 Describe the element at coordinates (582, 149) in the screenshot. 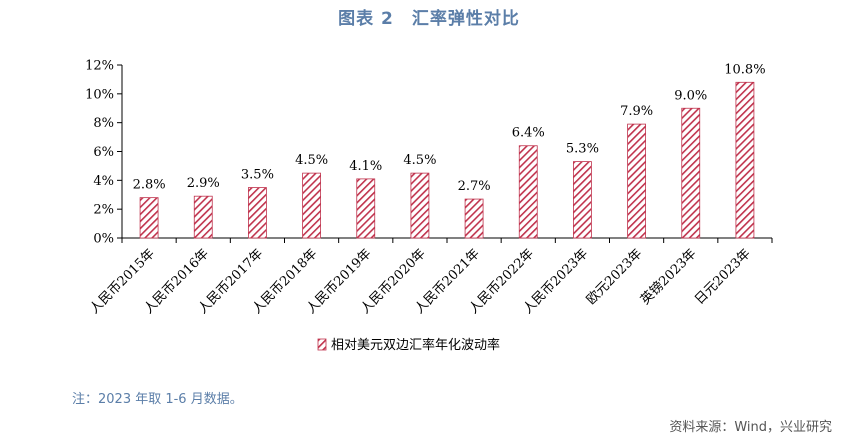

I see `data-label: 5.3%` at that location.